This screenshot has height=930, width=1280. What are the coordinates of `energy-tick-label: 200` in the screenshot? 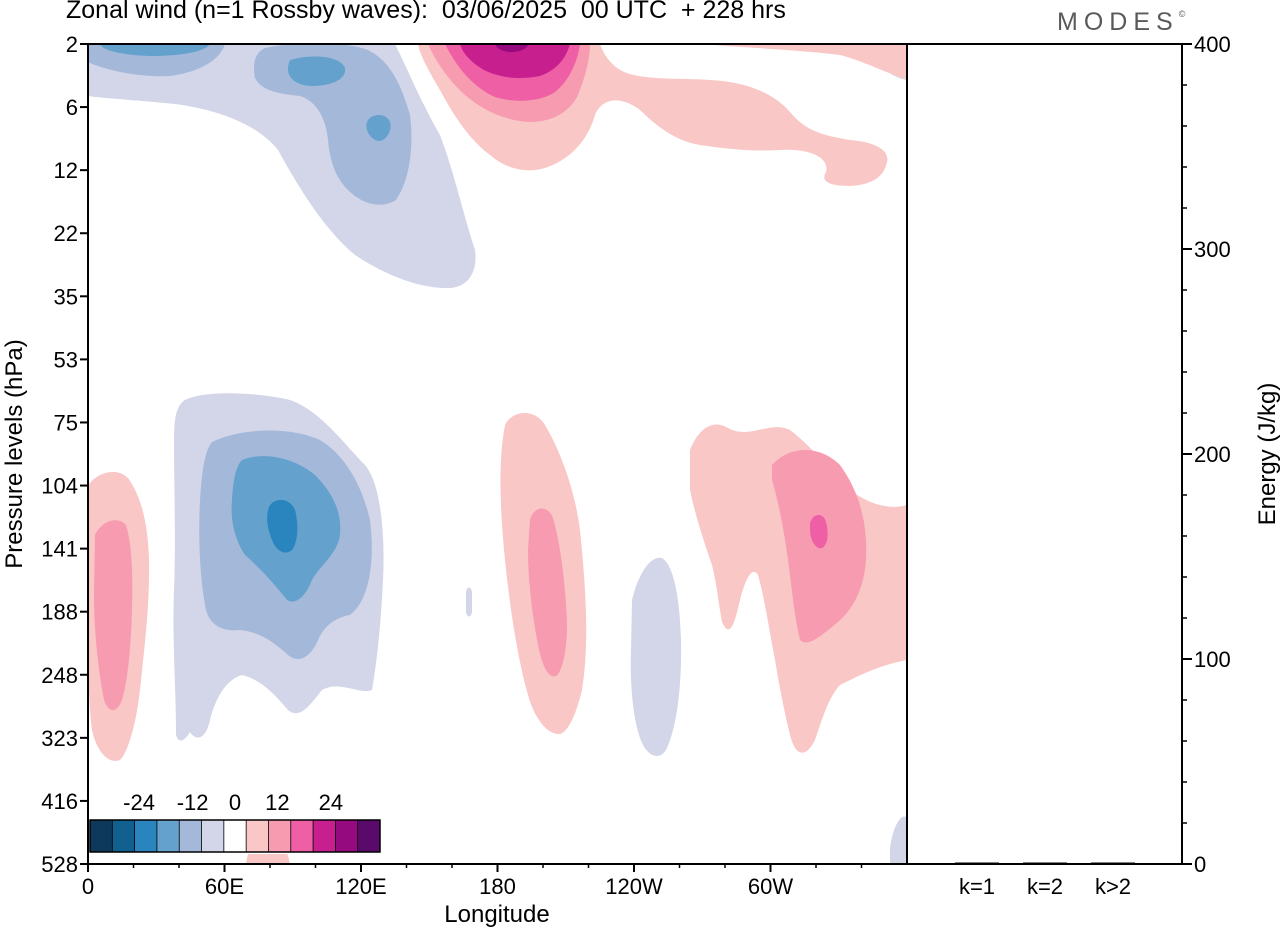 It's located at (1212, 454).